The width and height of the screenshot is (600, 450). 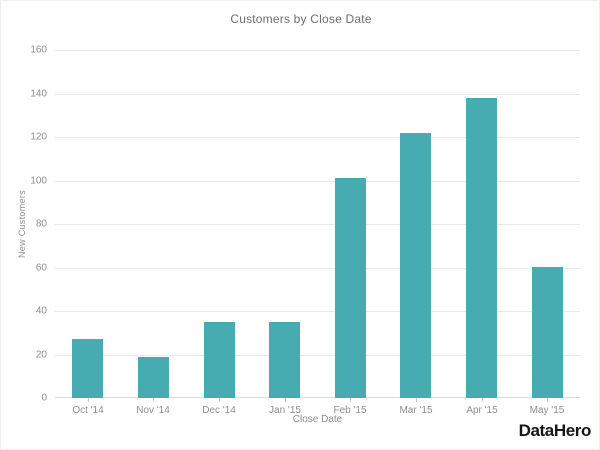 What do you see at coordinates (41, 268) in the screenshot?
I see `y-tick-label-60: 60` at bounding box center [41, 268].